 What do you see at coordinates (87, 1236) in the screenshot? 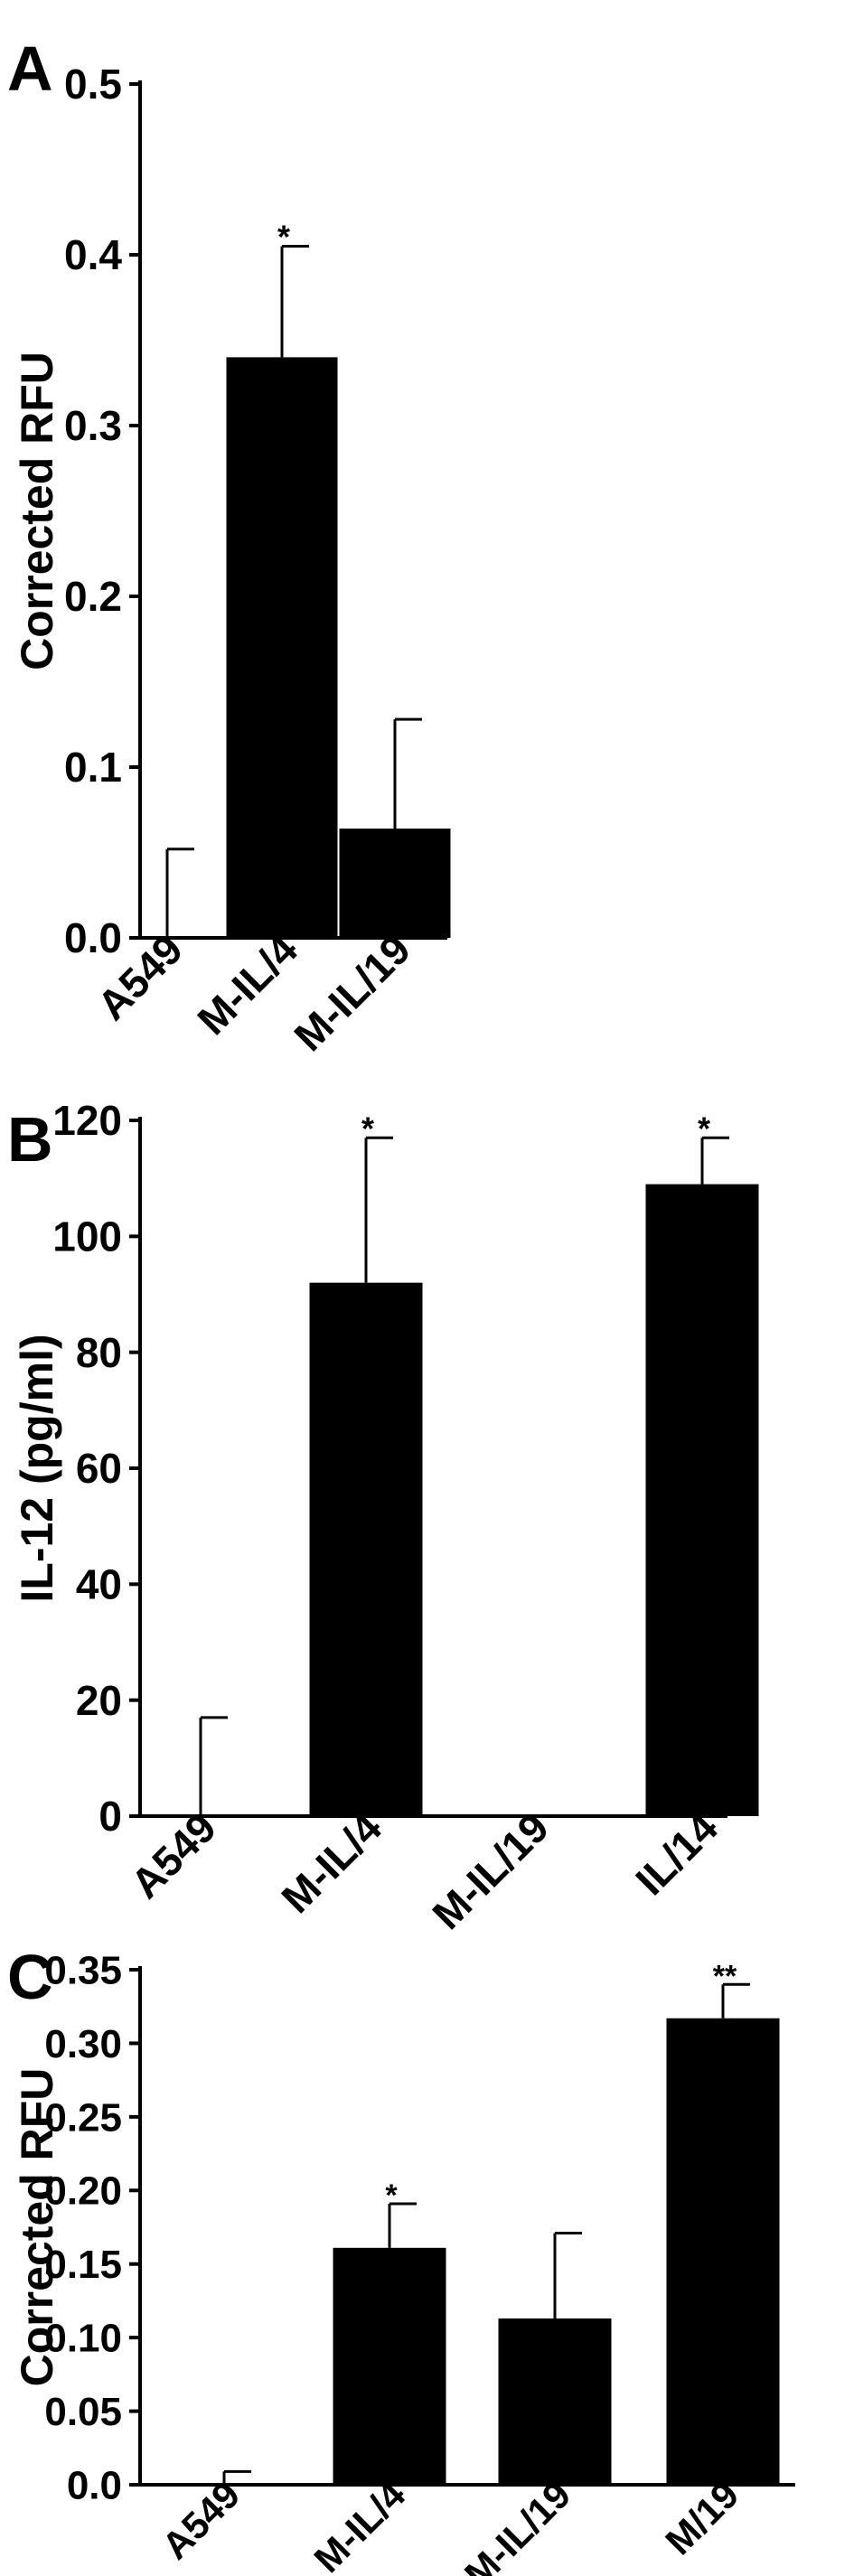
I see `panel-b-y-tick-label: 100` at bounding box center [87, 1236].